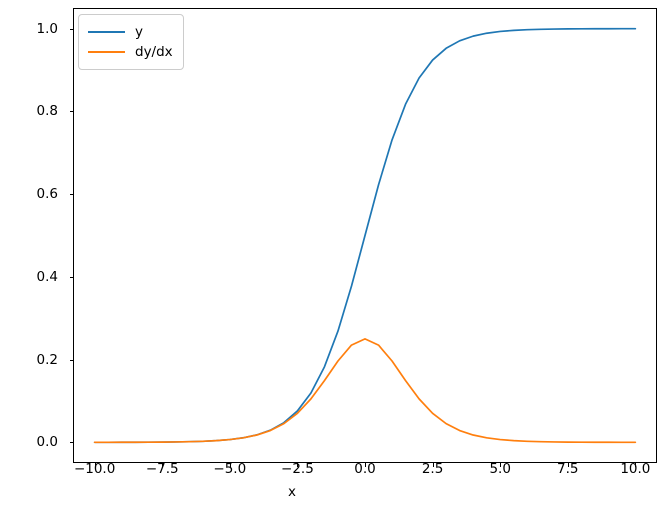  I want to click on y-tick-label: 0.6, so click(47, 194).